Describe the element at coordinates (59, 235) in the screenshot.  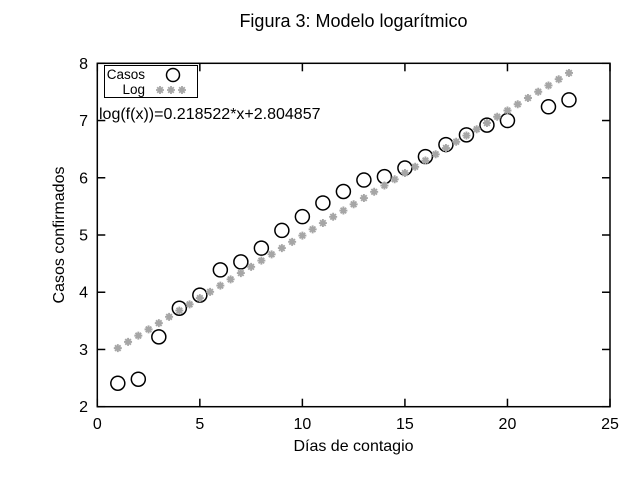
I see `y-axis-label: Casos confirmados` at that location.